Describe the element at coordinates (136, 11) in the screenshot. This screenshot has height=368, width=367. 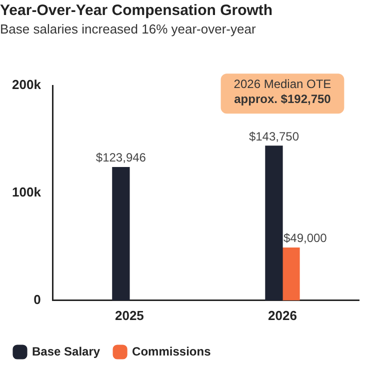
I see `chart-title: Year-Over-Year Compensation Growth` at that location.